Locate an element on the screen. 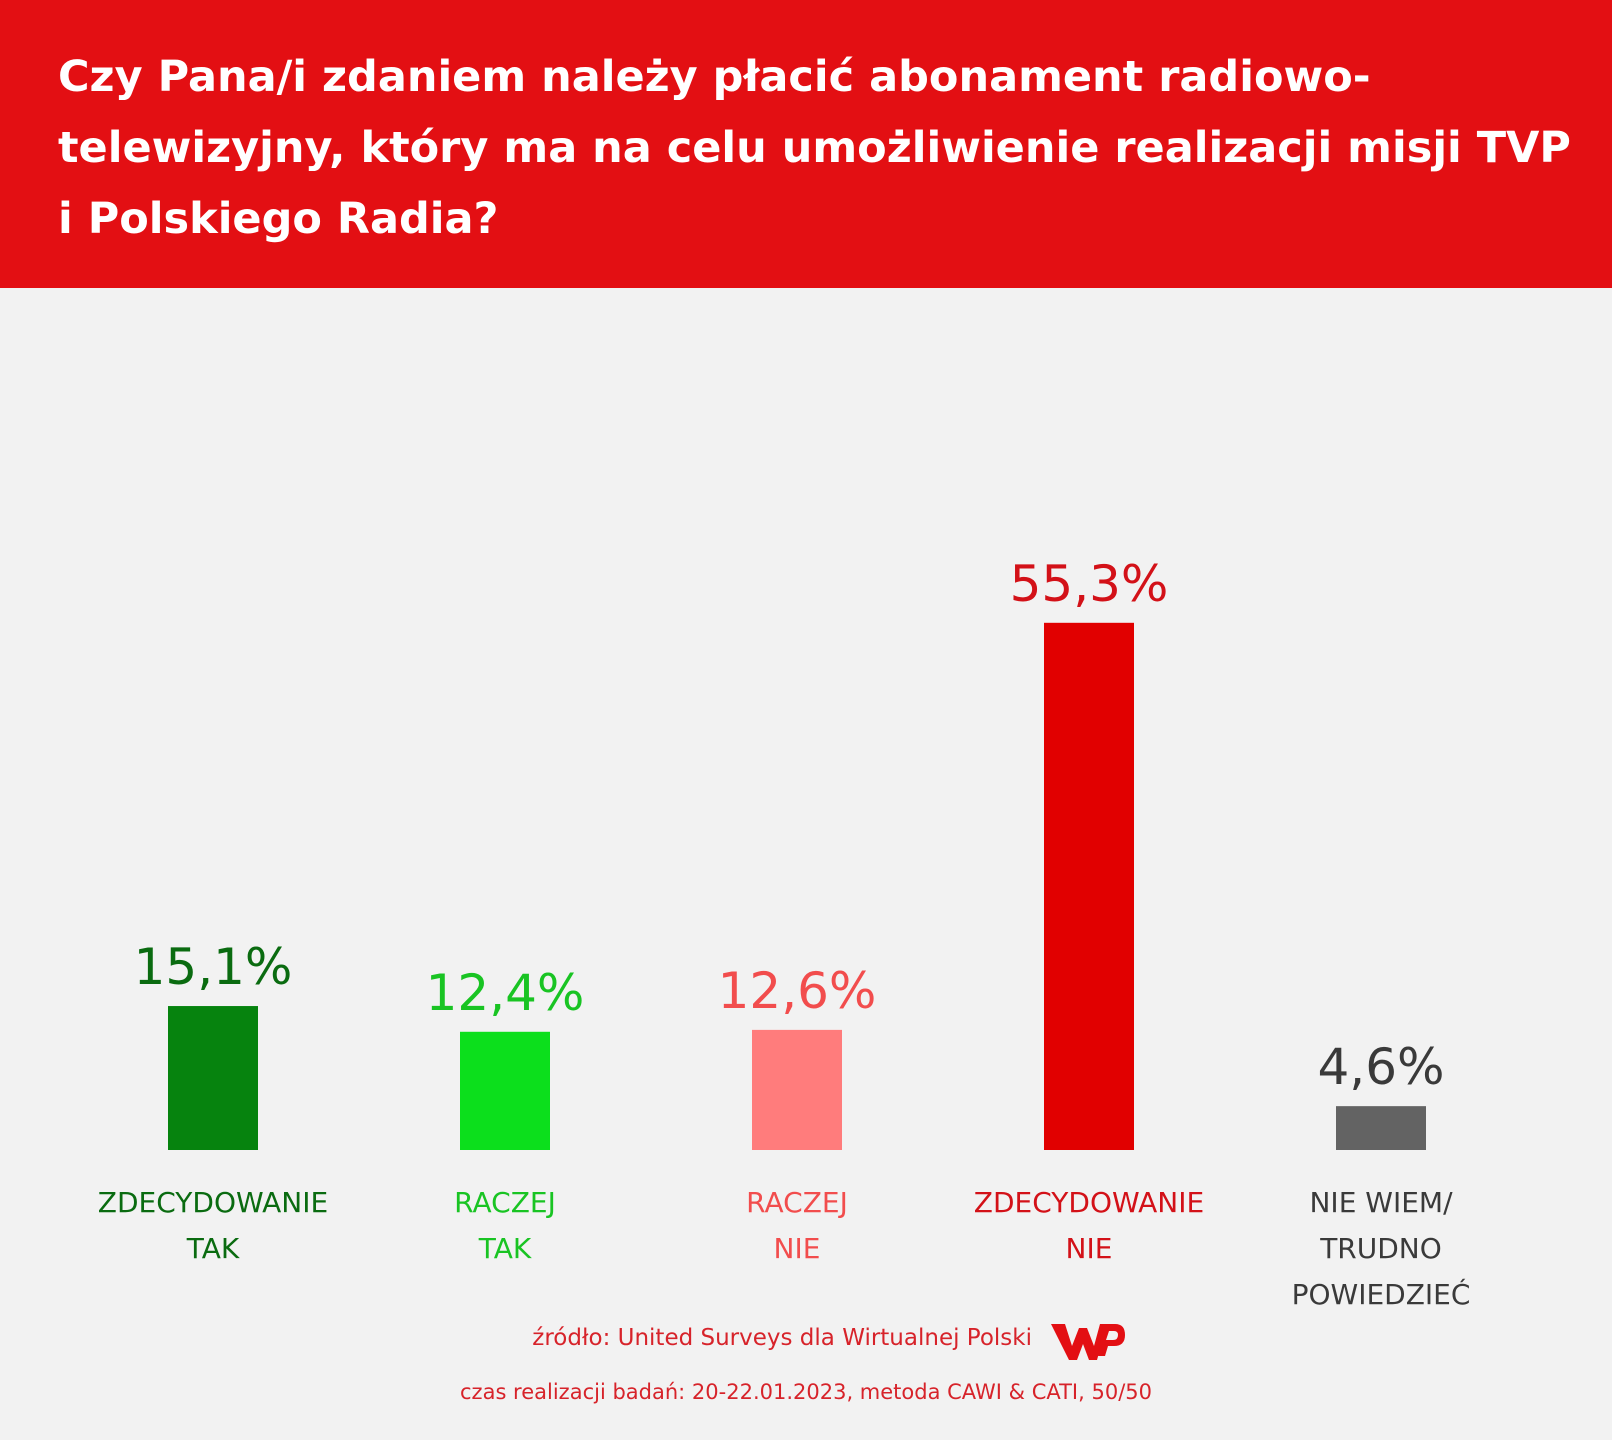 Image resolution: width=1612 pixels, height=1440 pixels. category-label-1-line-2: TAK is located at coordinates (213, 1248).